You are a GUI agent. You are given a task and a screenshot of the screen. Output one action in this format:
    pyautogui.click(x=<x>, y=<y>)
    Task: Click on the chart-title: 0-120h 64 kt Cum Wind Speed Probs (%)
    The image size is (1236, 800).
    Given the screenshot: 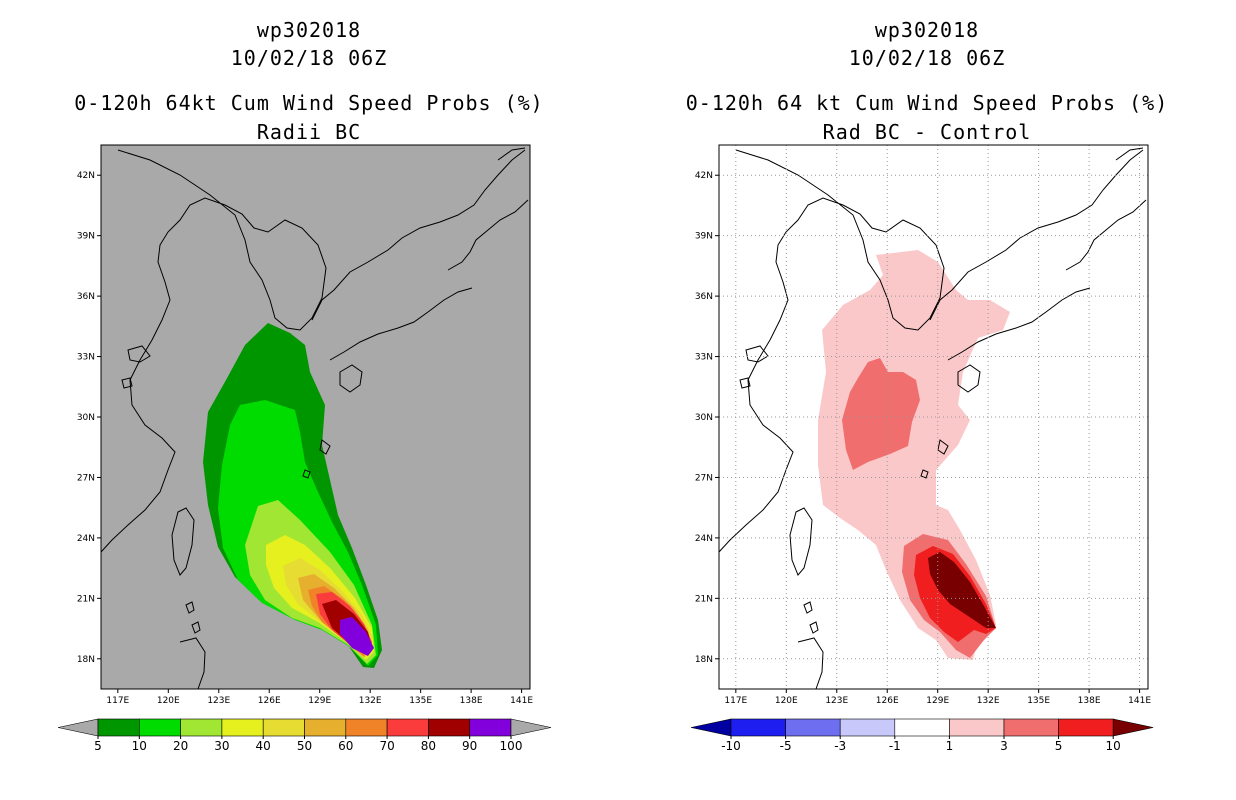 What is the action you would take?
    pyautogui.click(x=927, y=103)
    